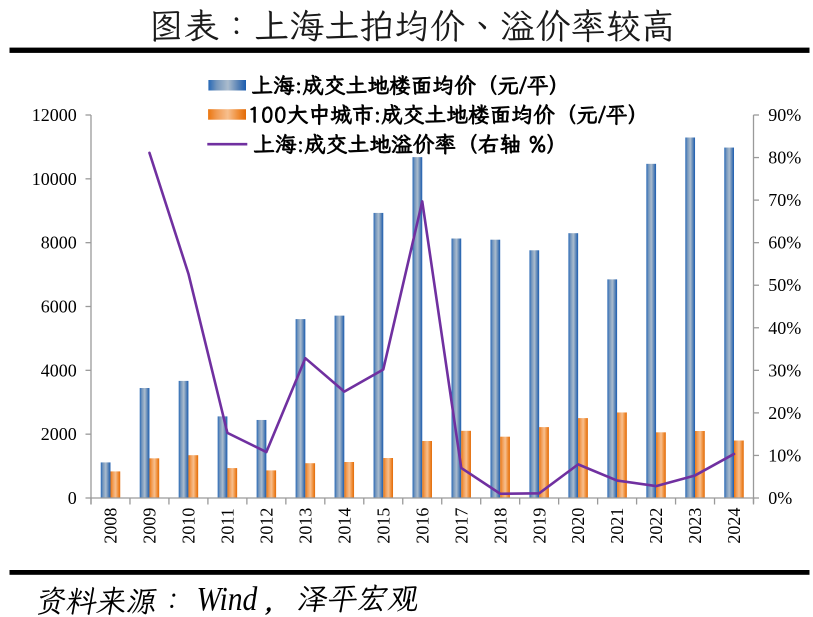  What do you see at coordinates (656, 526) in the screenshot?
I see `svg-text: 2022` at bounding box center [656, 526].